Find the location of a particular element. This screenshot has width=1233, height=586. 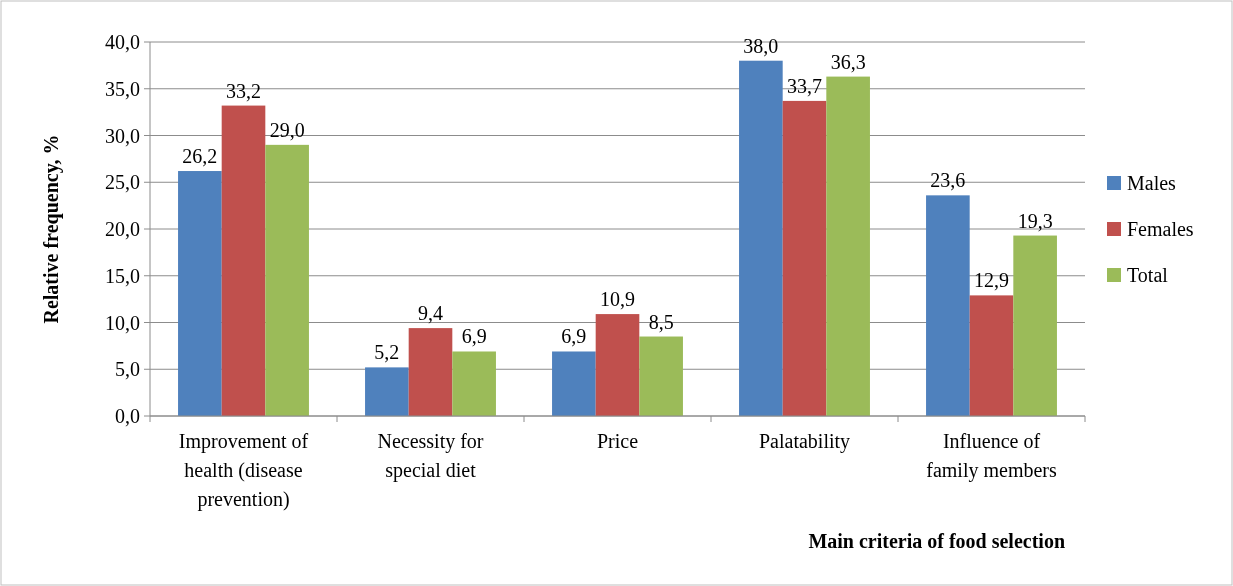

data-label: 12,9 is located at coordinates (991, 280).